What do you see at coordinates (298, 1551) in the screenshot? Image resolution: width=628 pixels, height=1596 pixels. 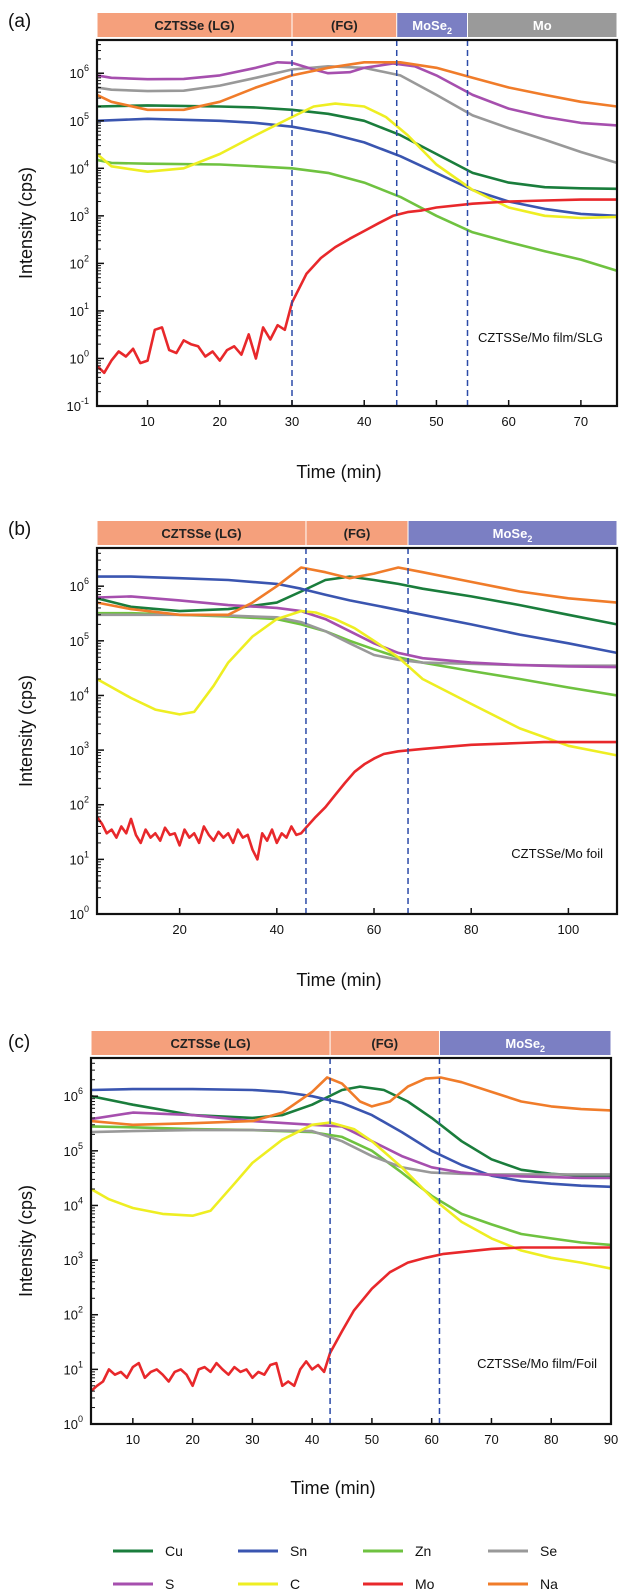 I see `legend-label: Sn` at bounding box center [298, 1551].